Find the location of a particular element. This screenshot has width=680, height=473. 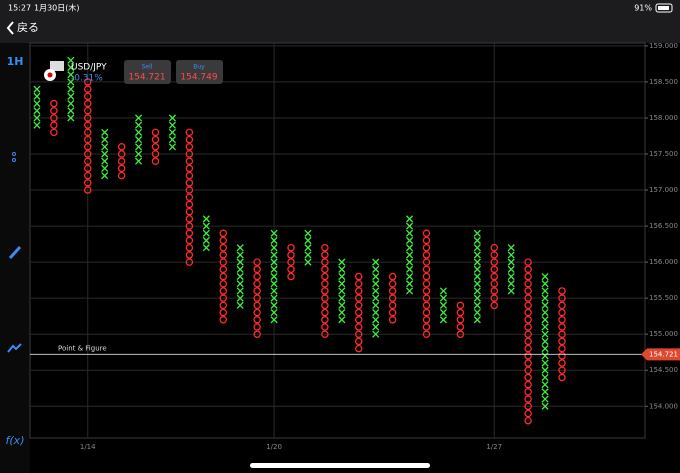

chart-type-icon is located at coordinates (14, 348).